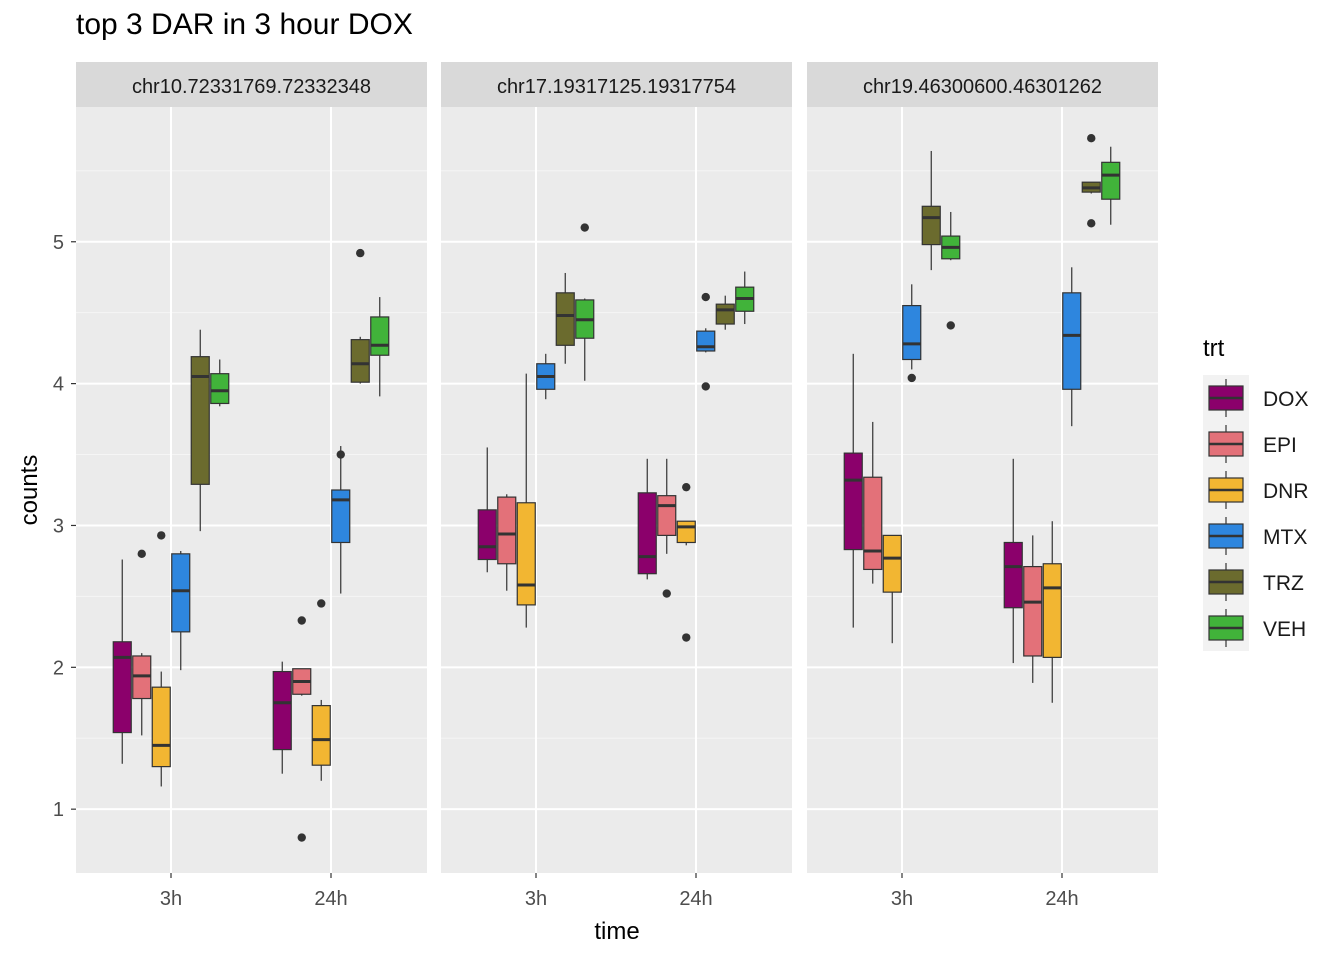 Image resolution: width=1344 pixels, height=960 pixels. I want to click on x-tick-label: 3h, so click(536, 899).